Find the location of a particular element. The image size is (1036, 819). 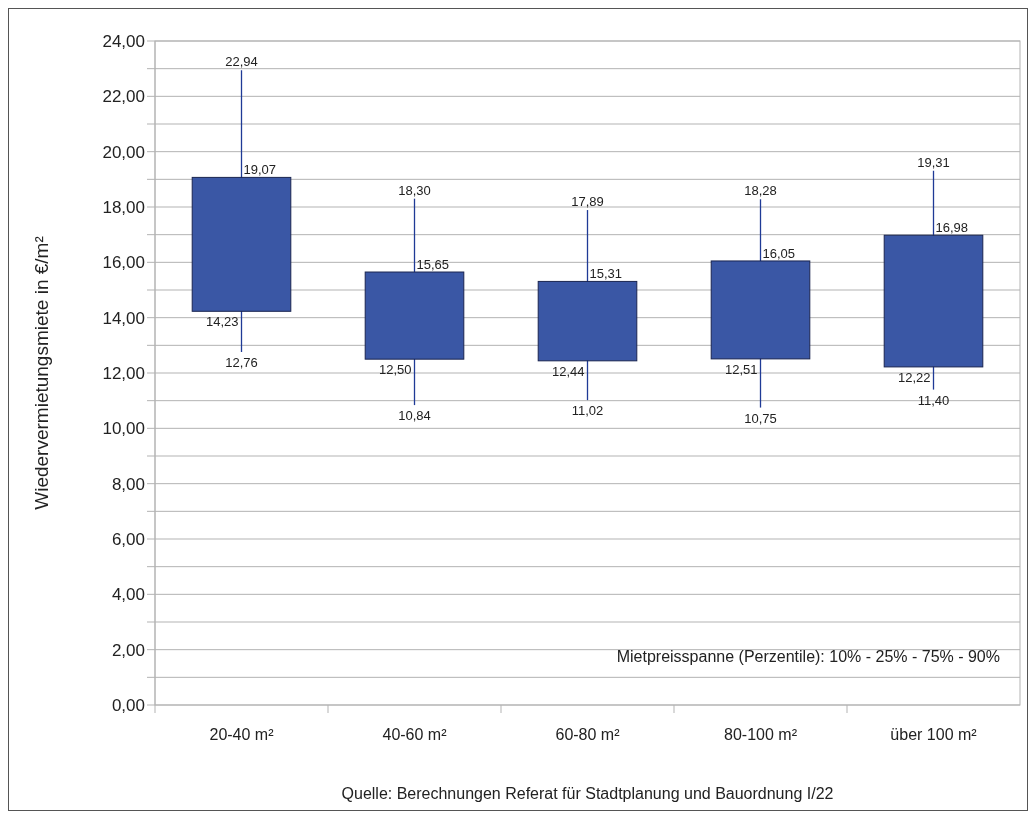

y-tick-label: 2,00 is located at coordinates (128, 650).